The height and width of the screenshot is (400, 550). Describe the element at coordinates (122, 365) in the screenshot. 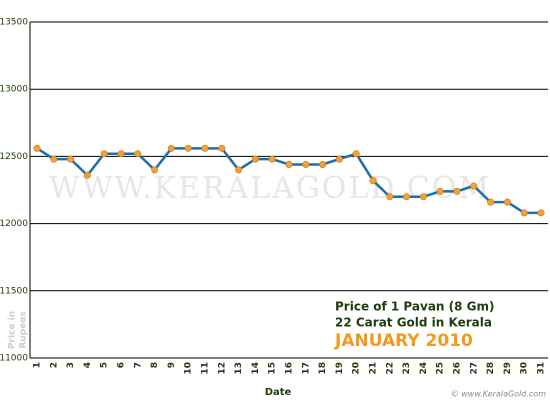

I see `x-tick-label: 6` at that location.